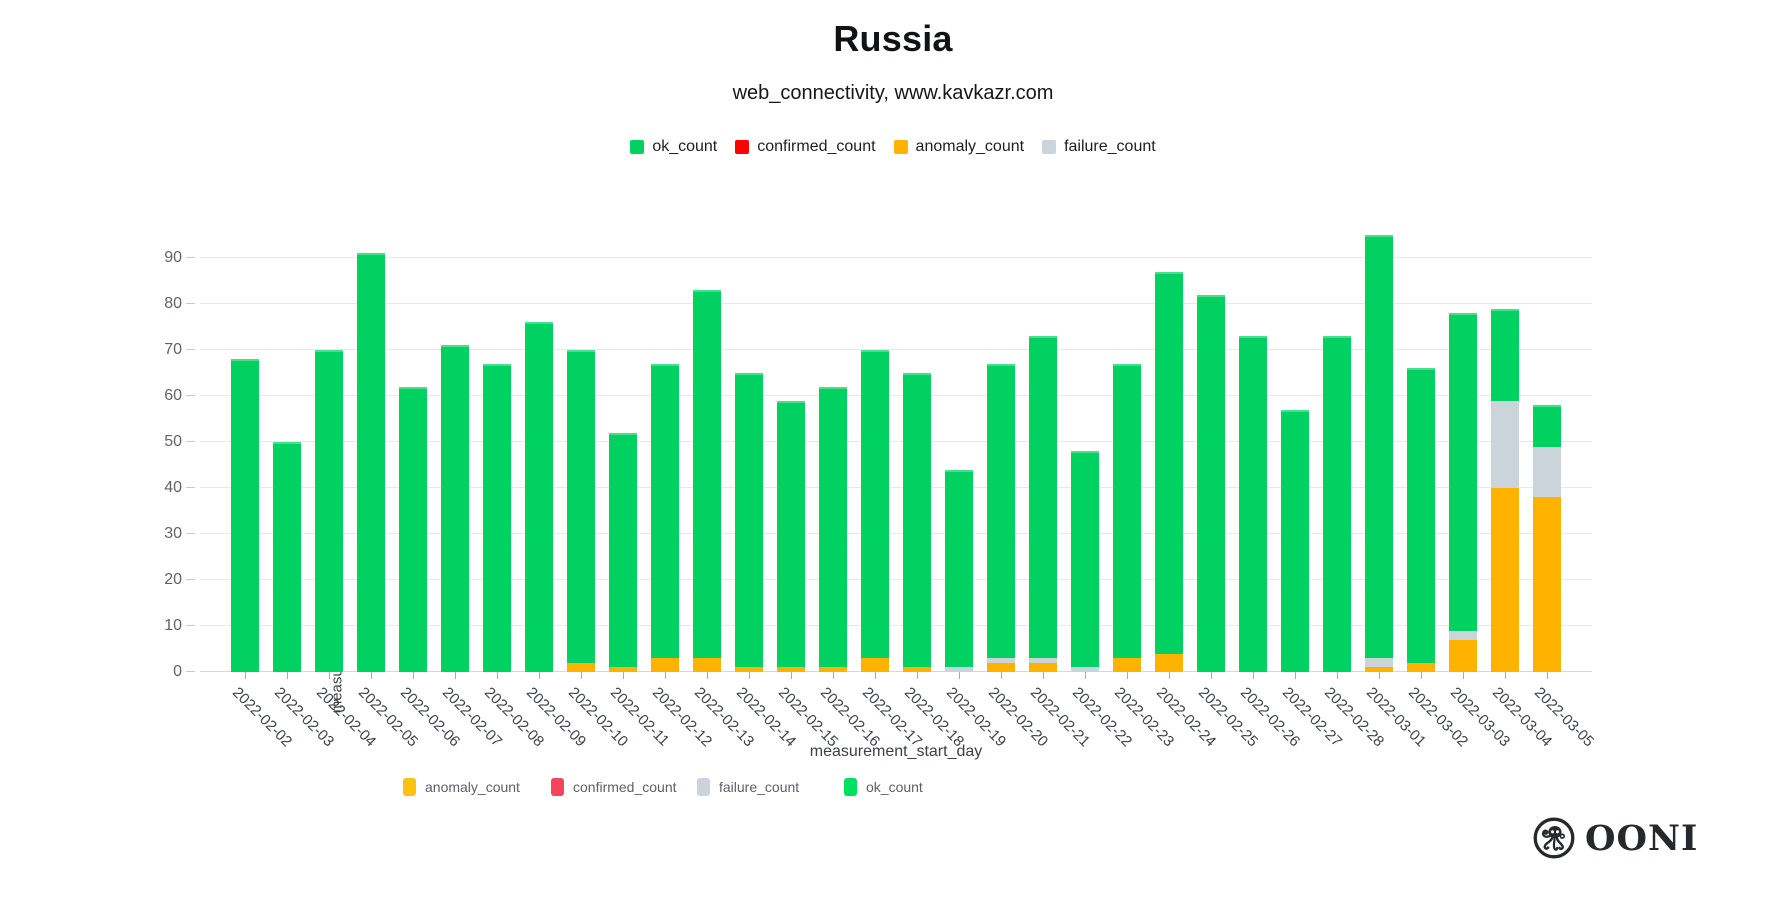 This screenshot has height=897, width=1786. Describe the element at coordinates (893, 93) in the screenshot. I see `chart-subtitle: web_connectivity, www.kavkazr.com` at that location.